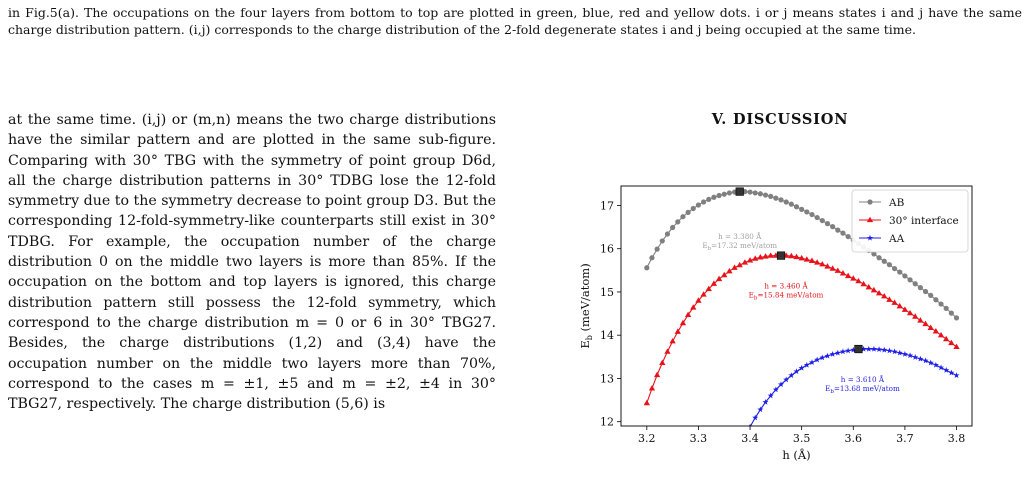  Describe the element at coordinates (862, 389) in the screenshot. I see `annotation-energy-aa: Eb=13.68 meV/atom` at that location.